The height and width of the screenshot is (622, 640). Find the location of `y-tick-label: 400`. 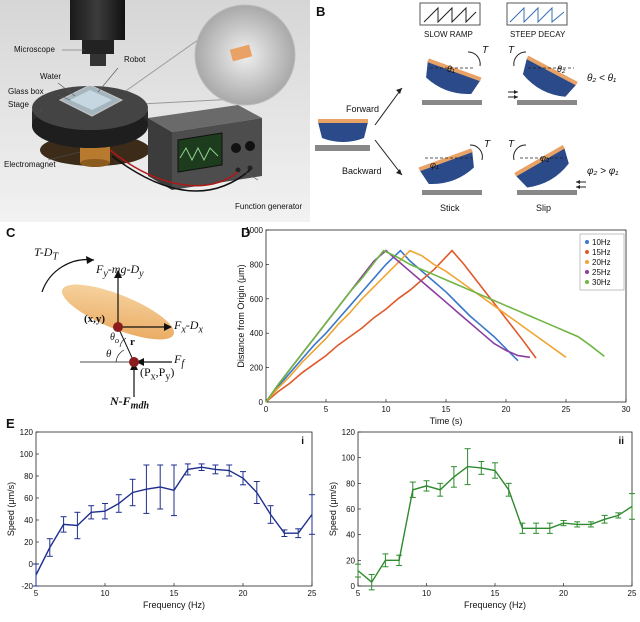

y-tick-label: 400 is located at coordinates (257, 333).